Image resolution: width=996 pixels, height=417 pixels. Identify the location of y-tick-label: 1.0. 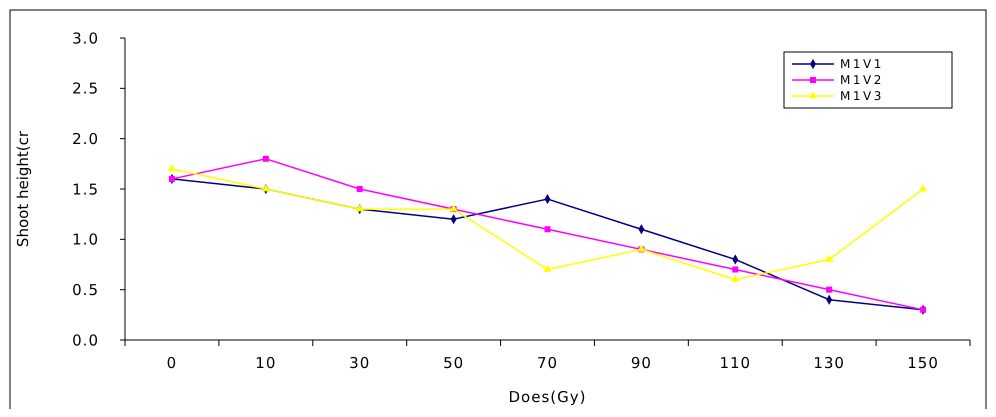
(85, 239).